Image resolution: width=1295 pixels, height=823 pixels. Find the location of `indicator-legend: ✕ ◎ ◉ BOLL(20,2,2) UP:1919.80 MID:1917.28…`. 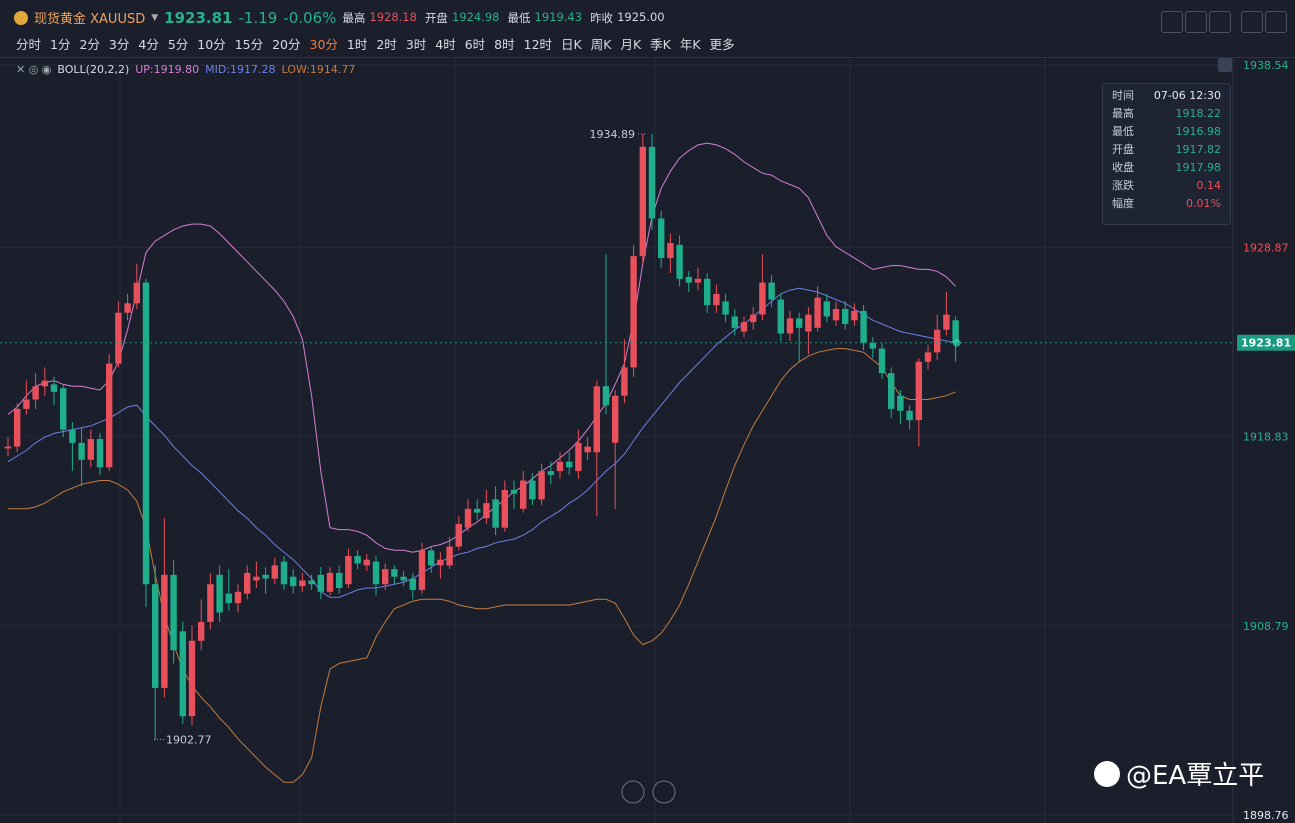

indicator-legend: ✕ ◎ ◉ BOLL(20,2,2) UP:1919.80 MID:1917.28… is located at coordinates (185, 69).